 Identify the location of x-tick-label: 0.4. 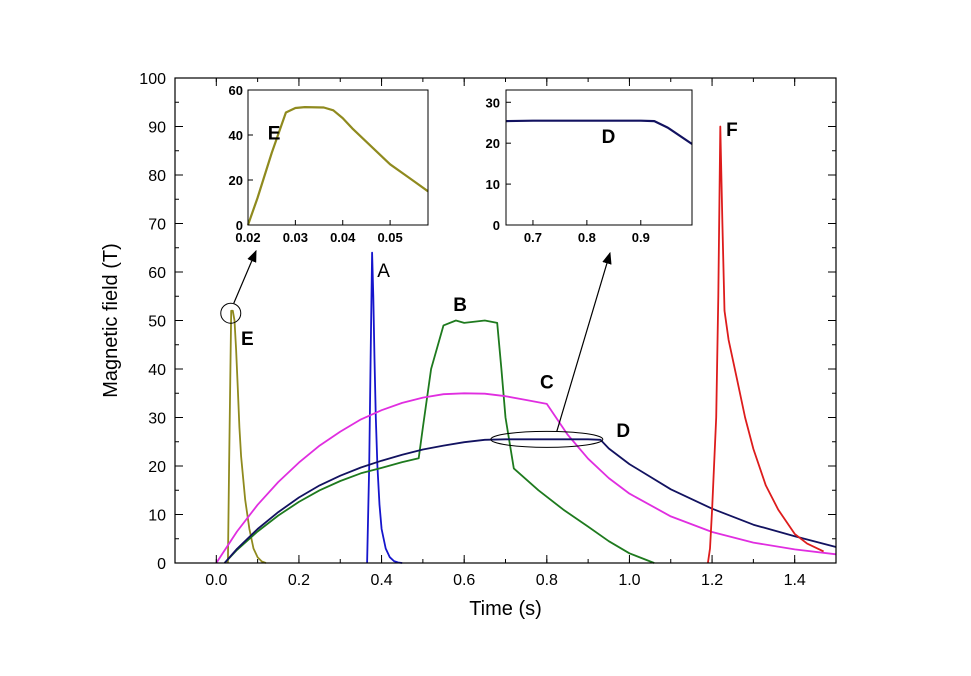
(381, 580).